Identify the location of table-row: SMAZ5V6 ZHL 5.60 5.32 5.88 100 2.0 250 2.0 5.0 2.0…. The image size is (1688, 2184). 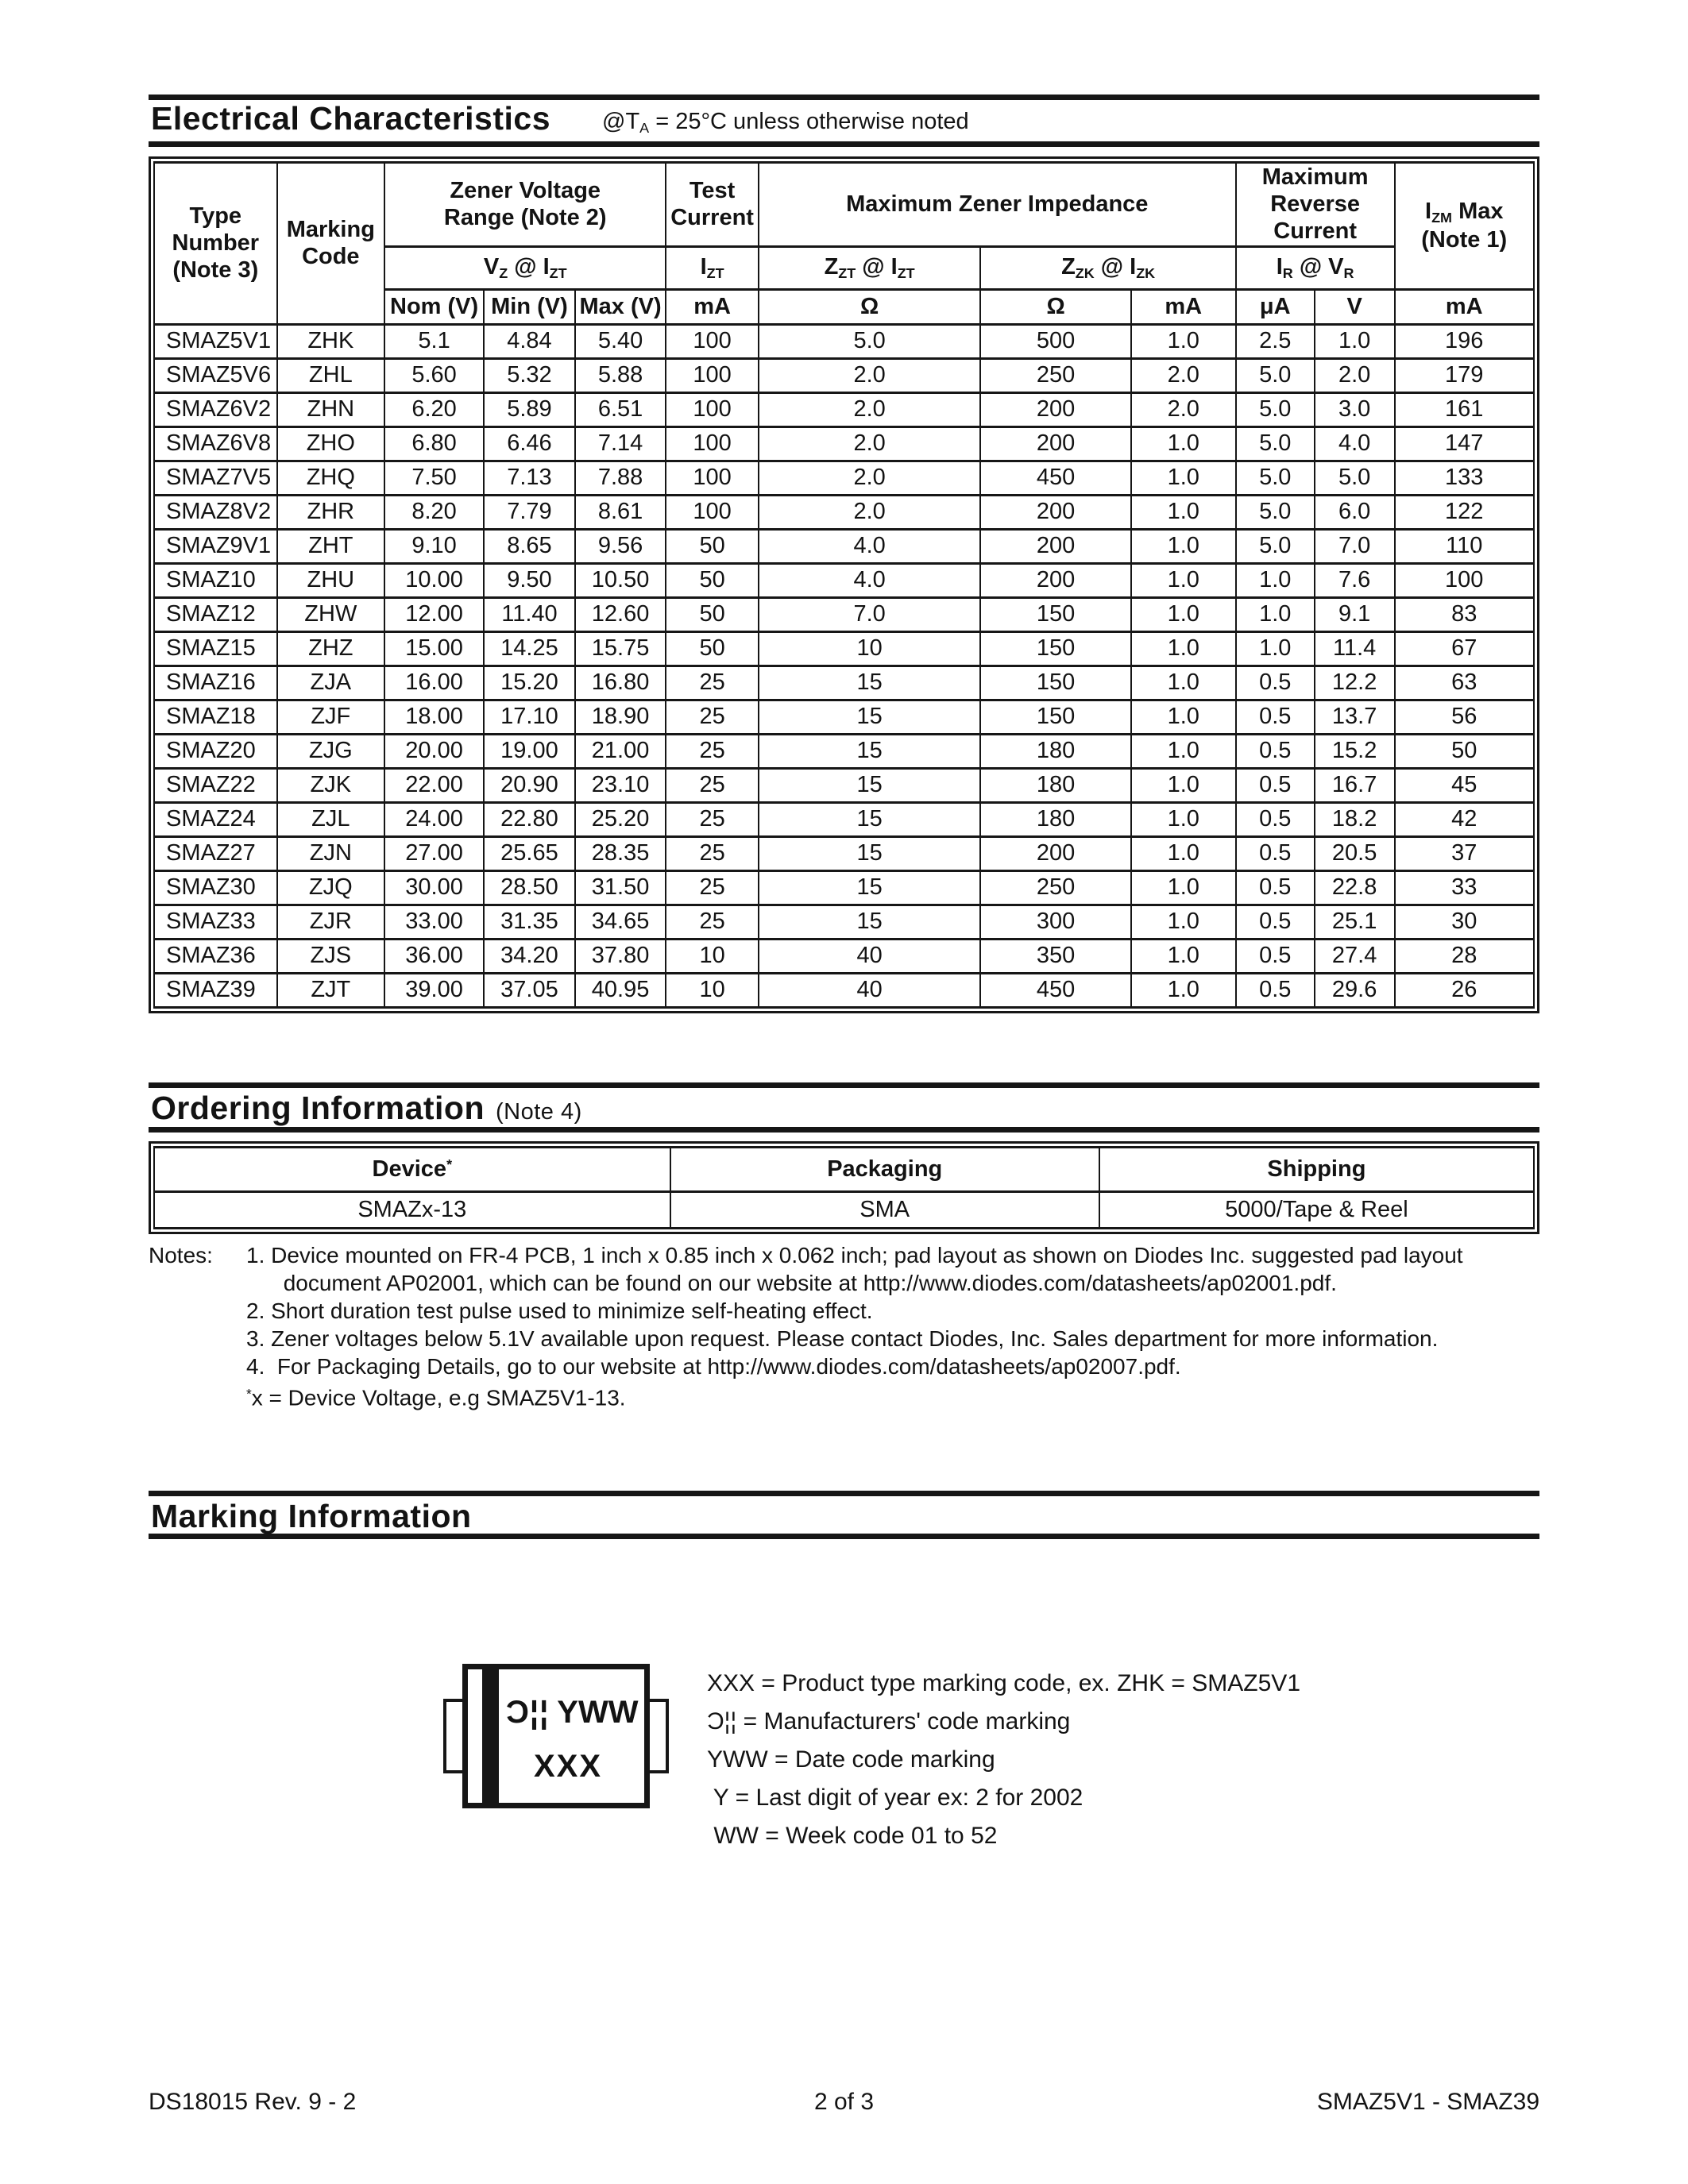
(844, 375).